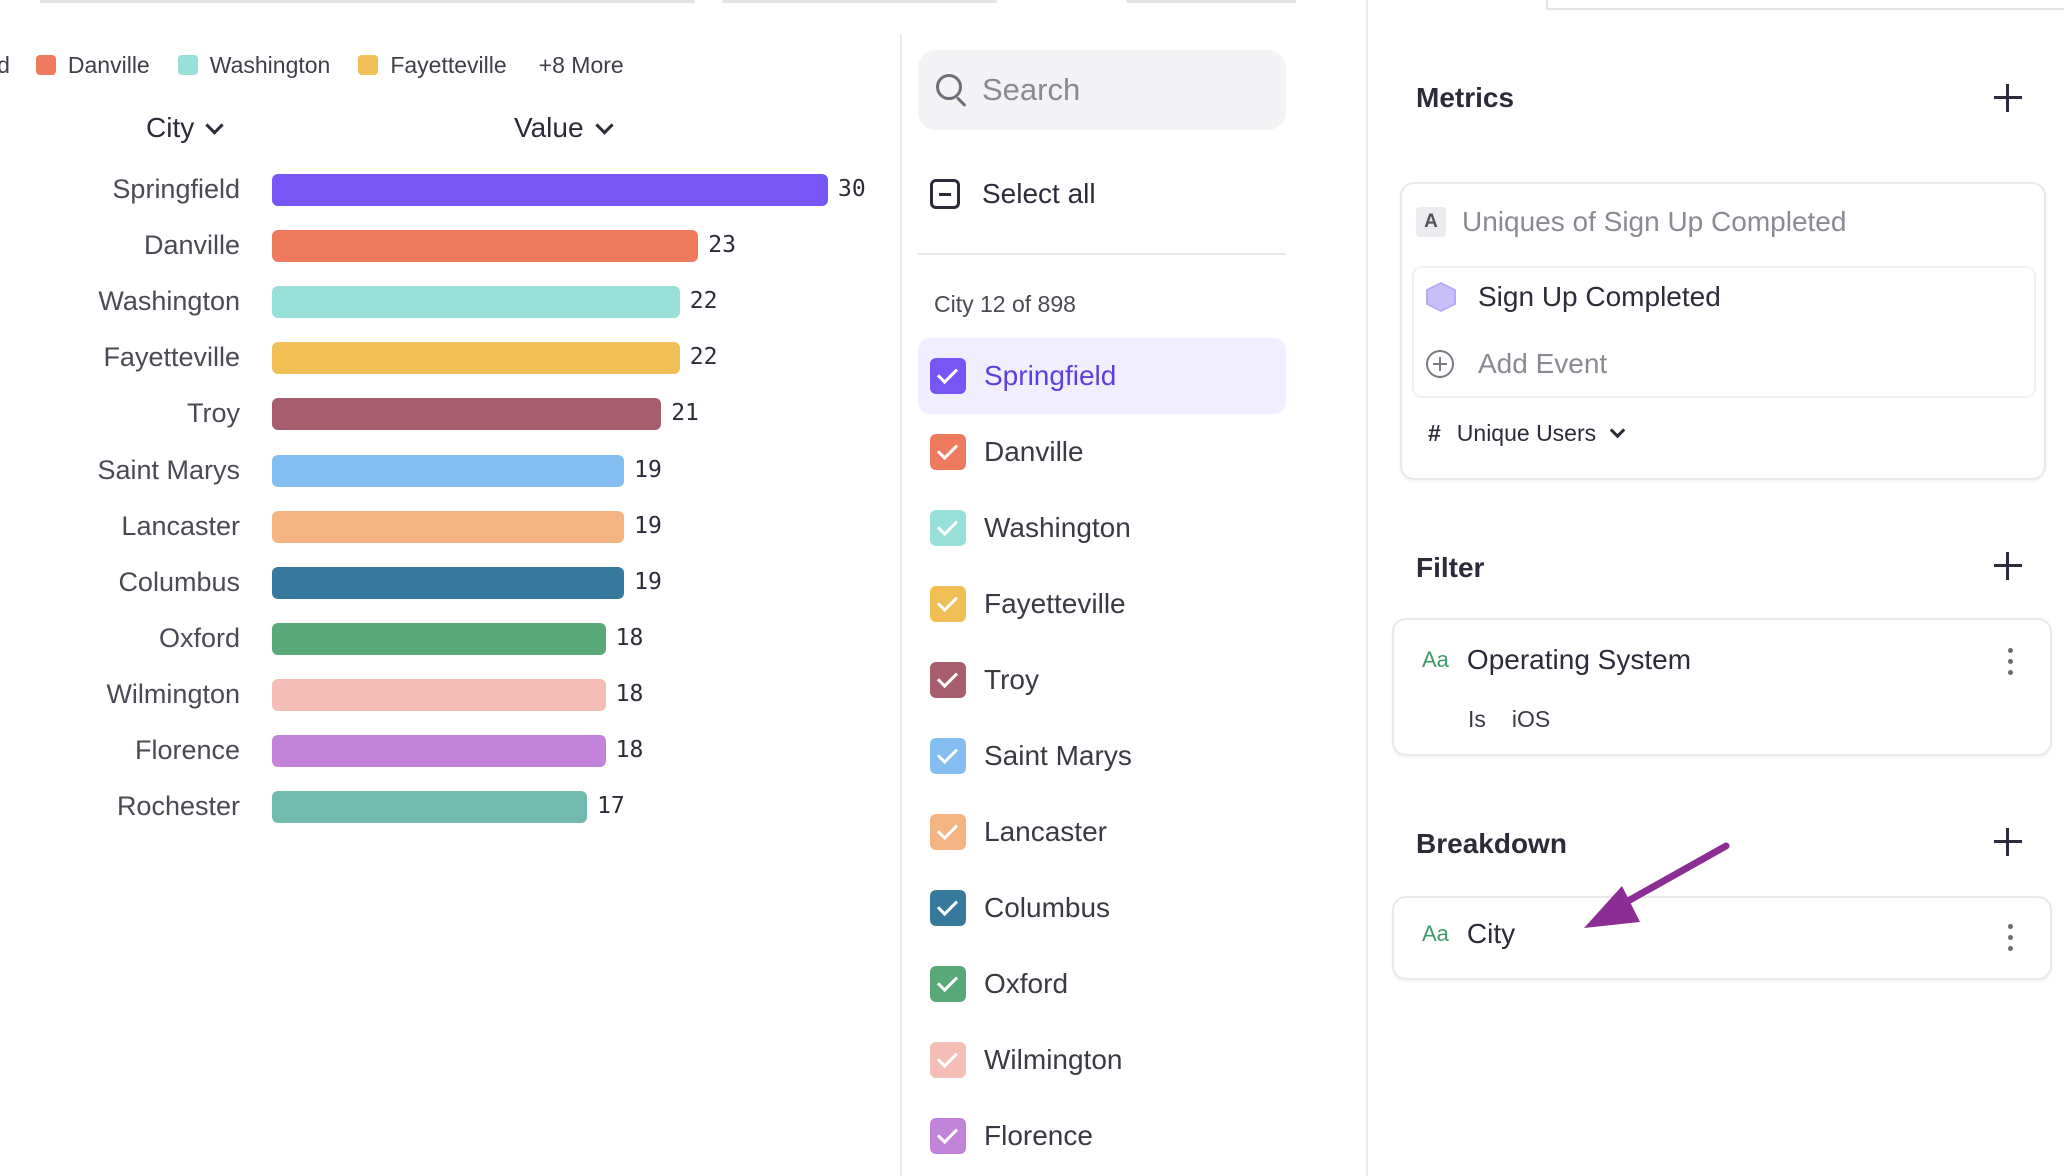  Describe the element at coordinates (1654, 221) in the screenshot. I see `metric-title: Uniques of Sign Up Completed` at that location.